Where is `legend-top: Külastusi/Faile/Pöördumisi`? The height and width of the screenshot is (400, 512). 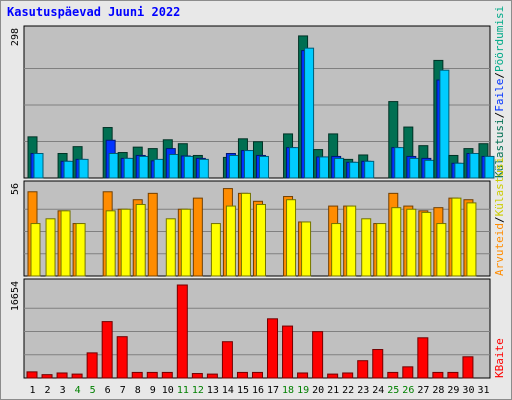
legend-top: Külastusi/Faile/Pöördumisi is located at coordinates (499, 92).